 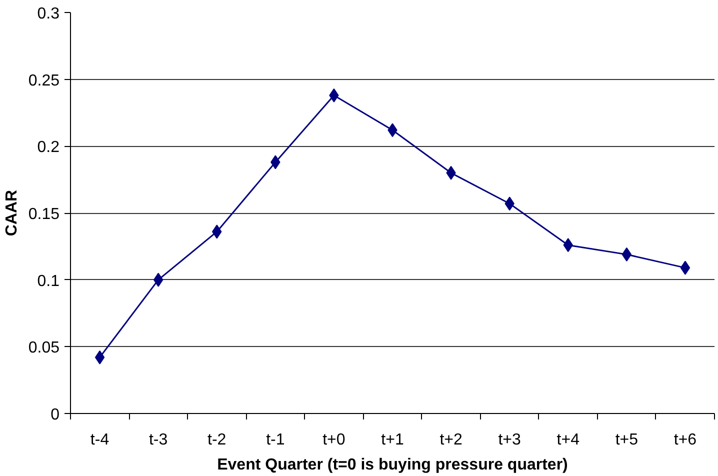 I want to click on y-tick-label: 0.05, so click(x=44, y=348).